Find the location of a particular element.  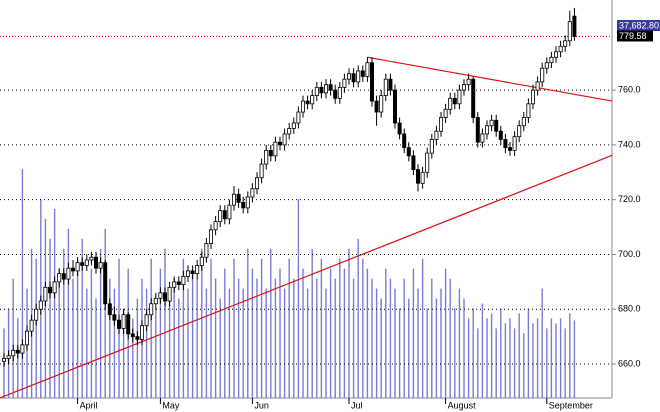

x-tick-label: September is located at coordinates (571, 405).